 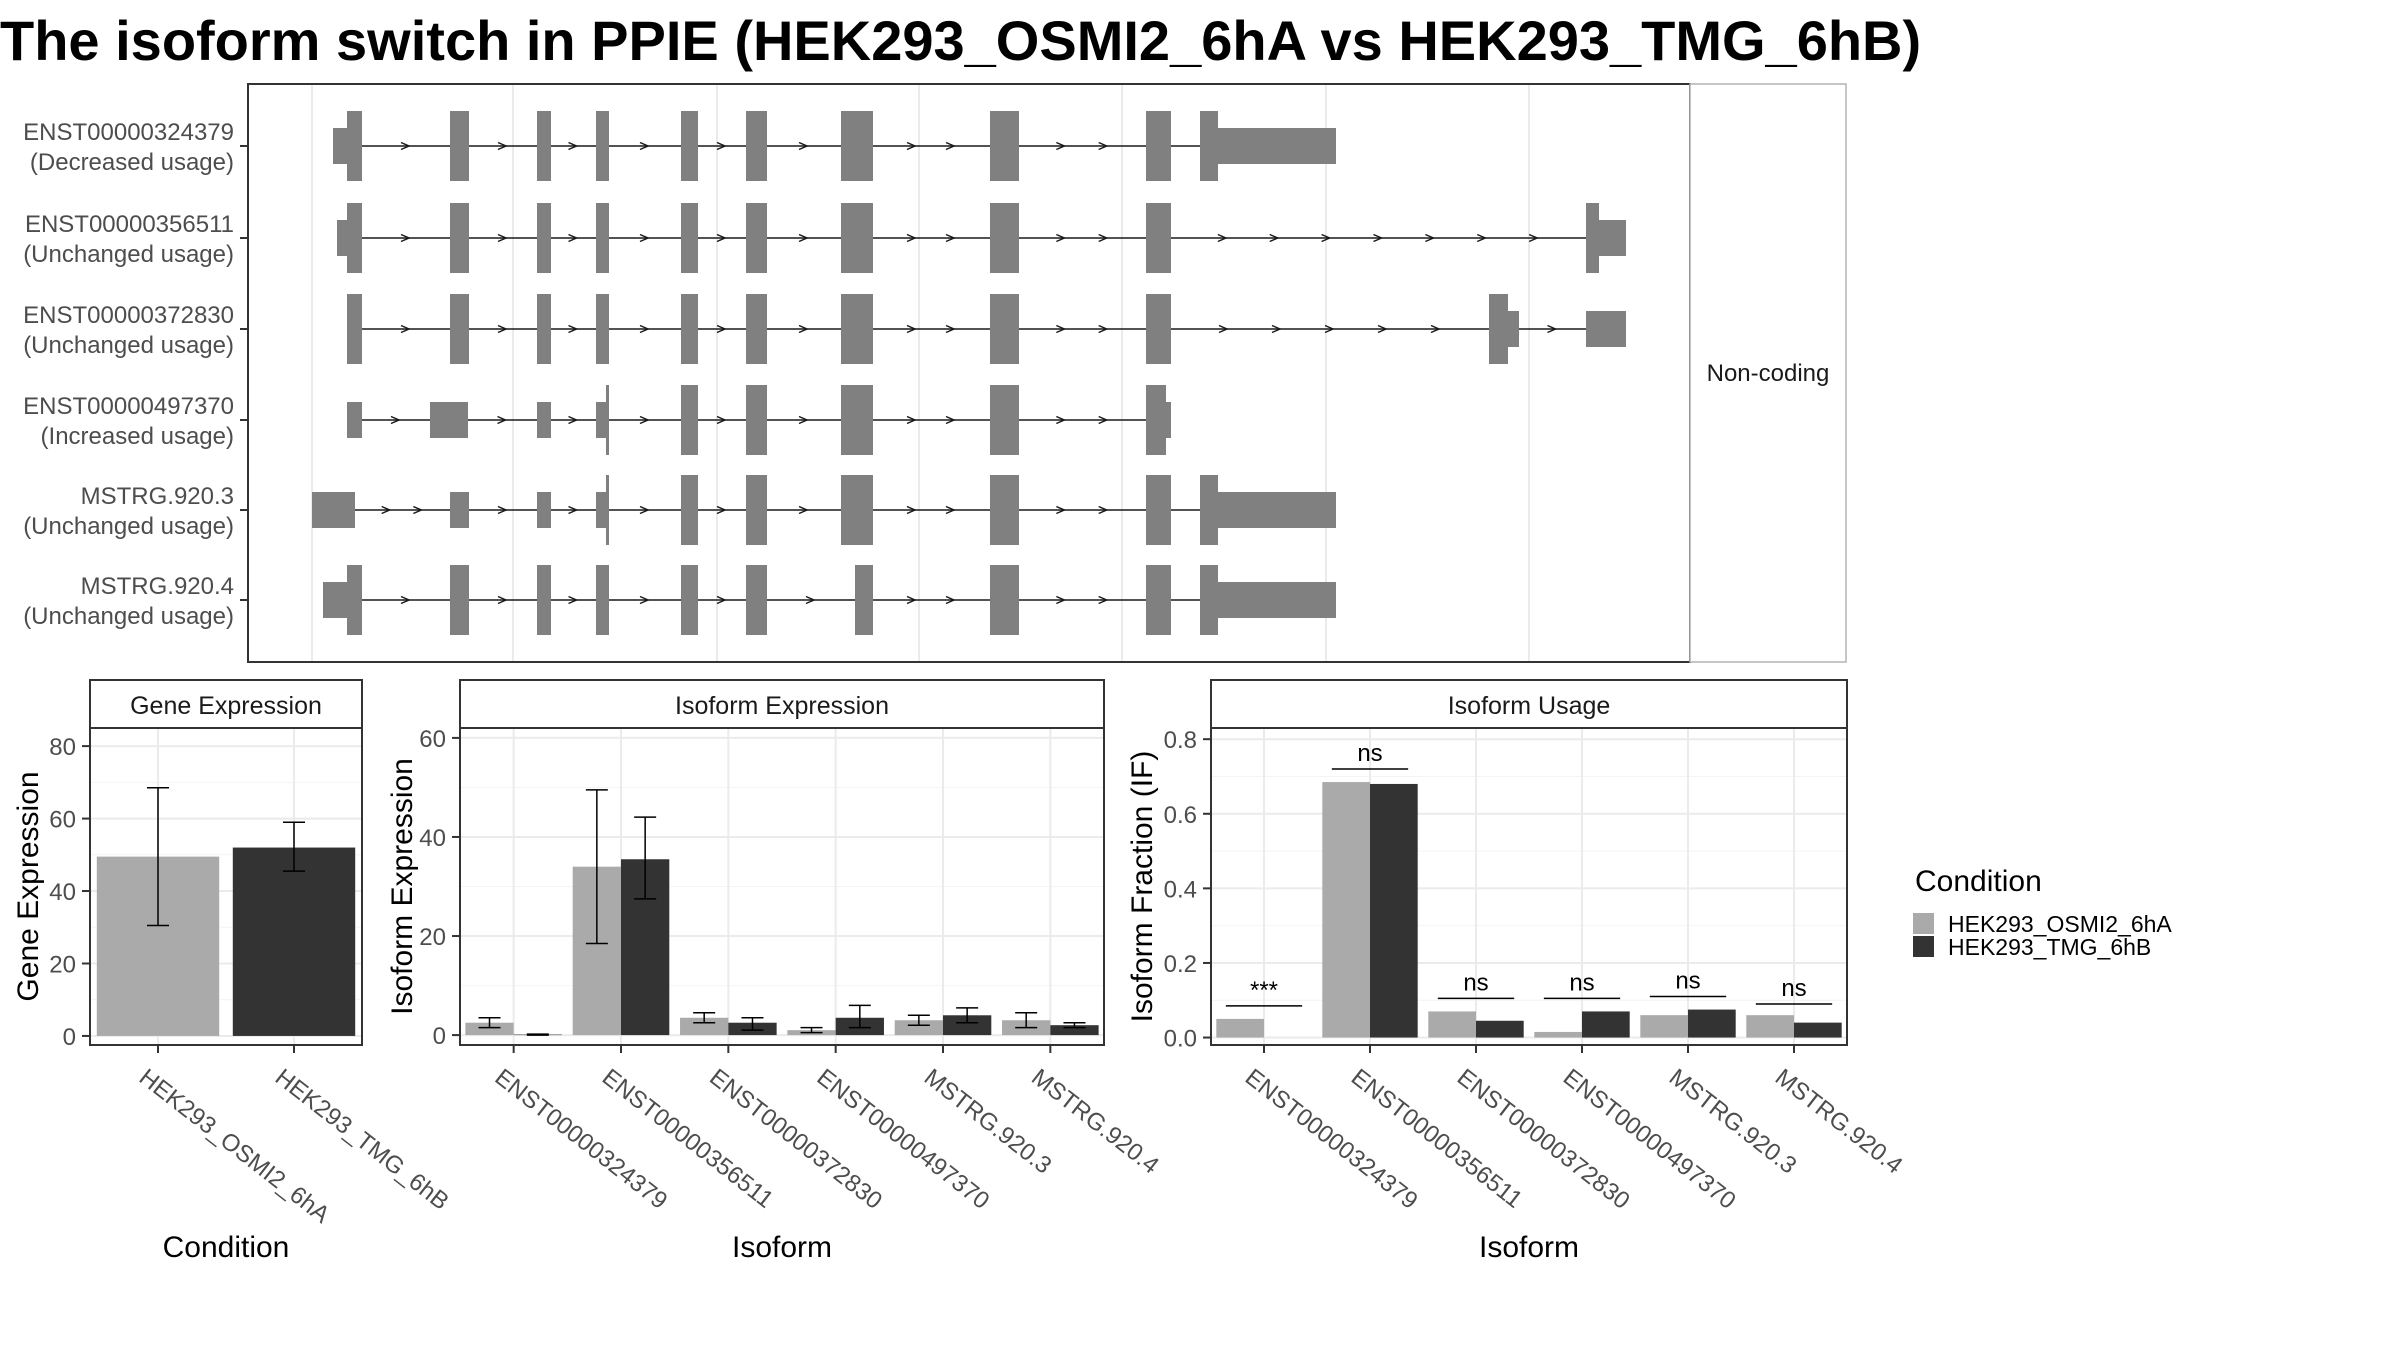 I want to click on transcript-label-id: ENST00000497370, so click(x=128, y=406).